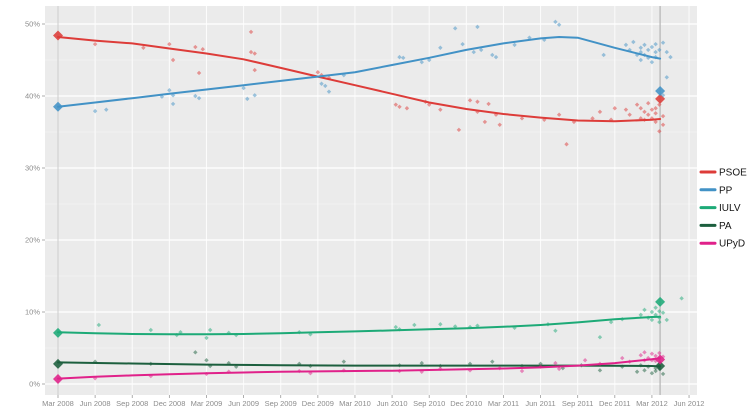 This screenshot has height=417, width=750. I want to click on legend-item-psoe: PSOE, so click(723, 173).